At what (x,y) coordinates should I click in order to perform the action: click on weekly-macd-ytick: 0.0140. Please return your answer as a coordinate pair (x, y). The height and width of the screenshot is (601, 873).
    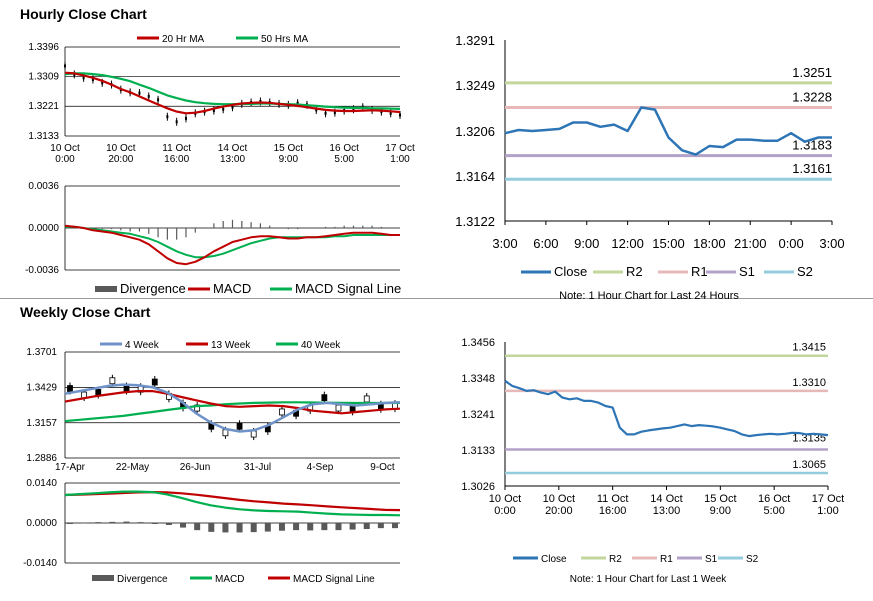
    Looking at the image, I should click on (41, 483).